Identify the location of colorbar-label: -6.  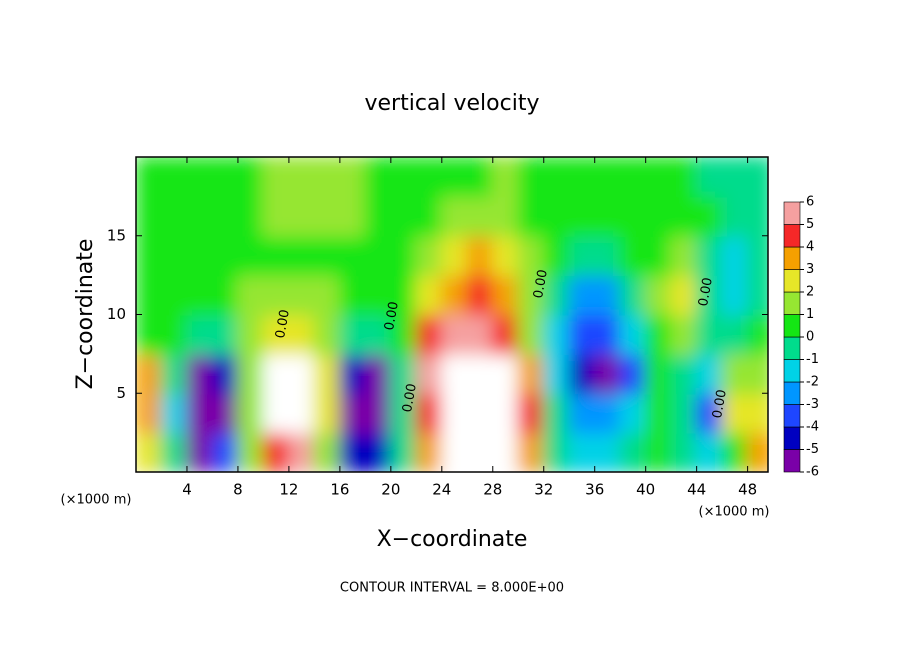
(812, 472).